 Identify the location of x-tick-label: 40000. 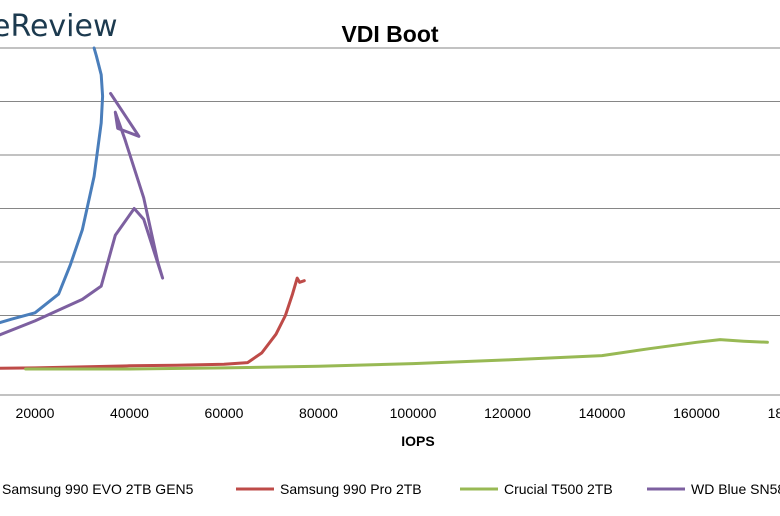
(129, 413).